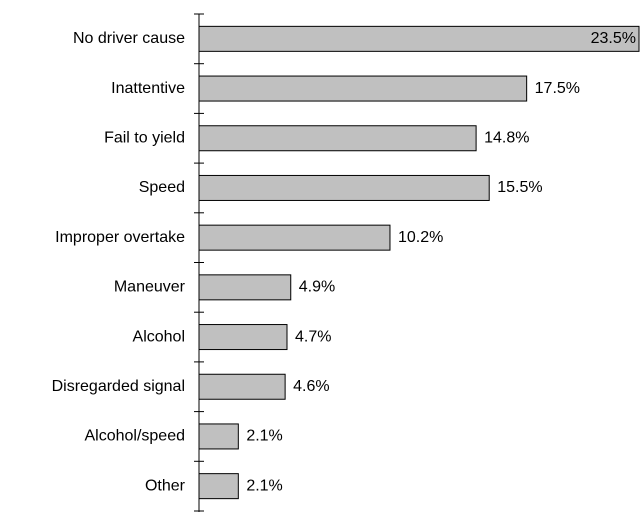 Image resolution: width=642 pixels, height=512 pixels. Describe the element at coordinates (519, 187) in the screenshot. I see `value-label: 15.5%` at that location.